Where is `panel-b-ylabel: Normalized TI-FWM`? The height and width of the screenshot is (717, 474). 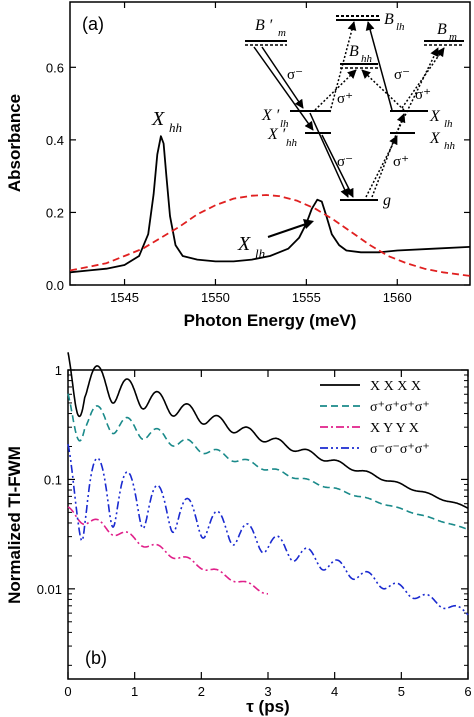 panel-b-ylabel: Normalized TI-FWM is located at coordinates (14, 525).